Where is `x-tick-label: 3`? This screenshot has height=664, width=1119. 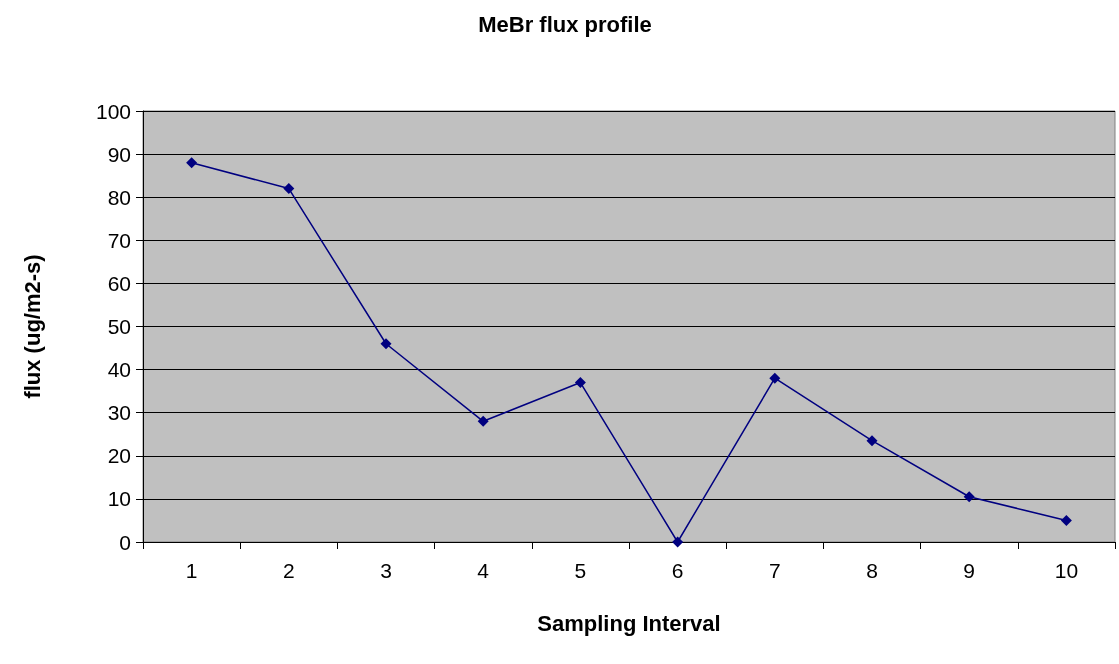
x-tick-label: 3 is located at coordinates (386, 570).